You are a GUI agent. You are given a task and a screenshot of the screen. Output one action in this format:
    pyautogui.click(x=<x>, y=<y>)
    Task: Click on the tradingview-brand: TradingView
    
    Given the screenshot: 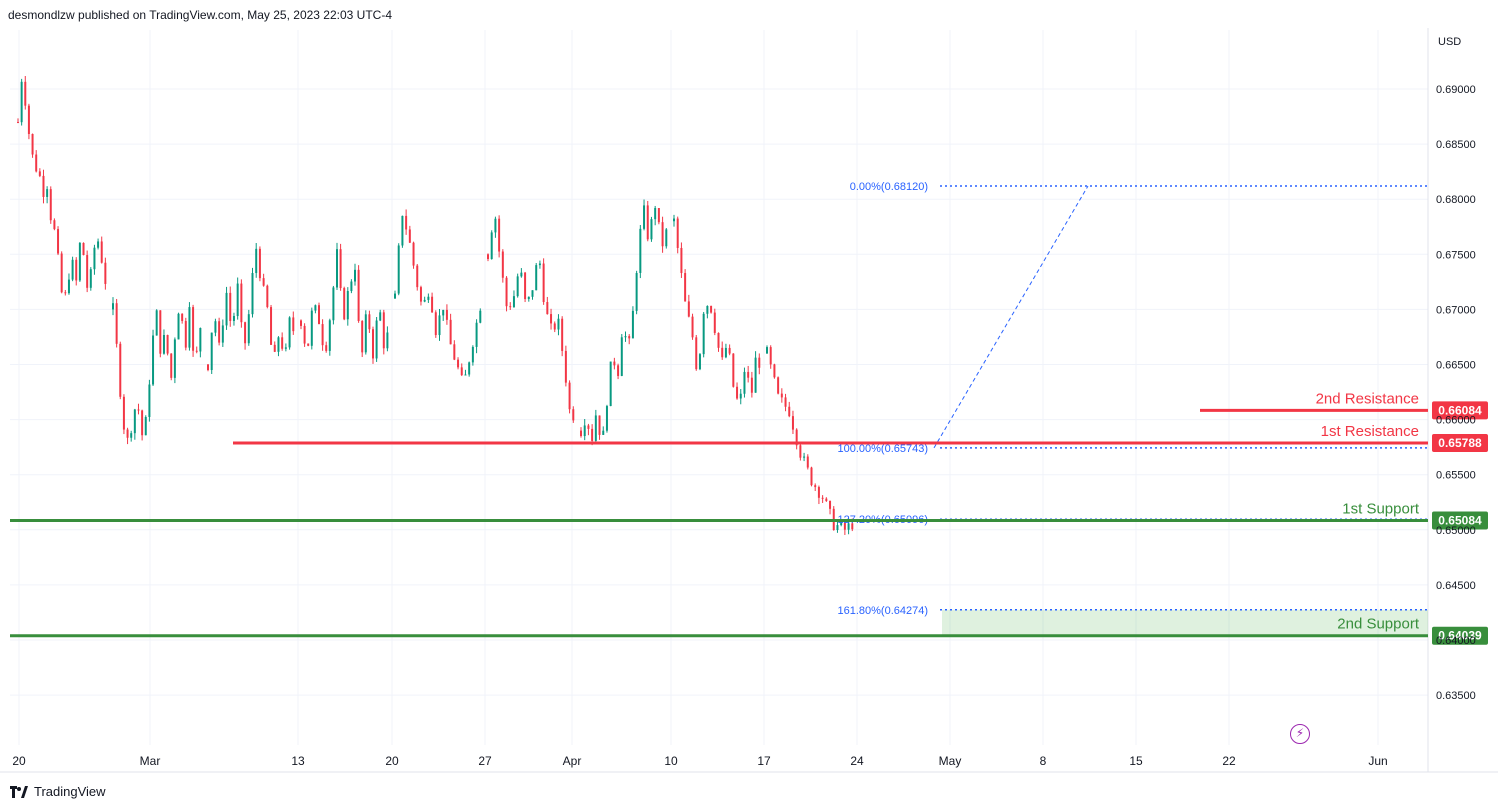 What is the action you would take?
    pyautogui.click(x=58, y=791)
    